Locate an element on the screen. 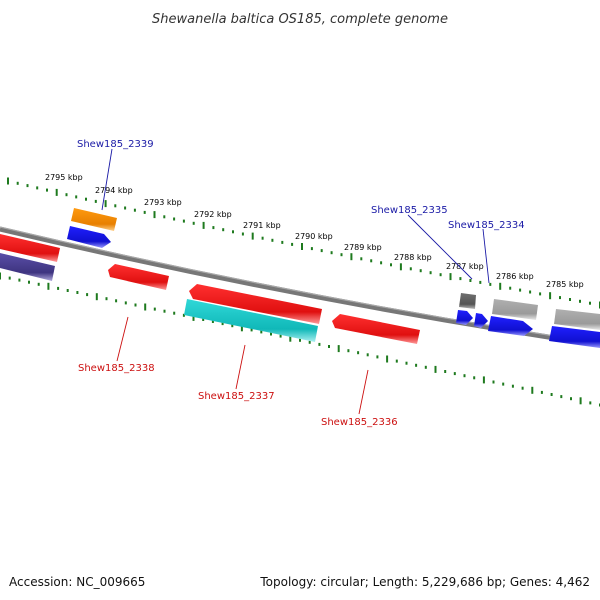  gene-darkgray-small is located at coordinates (467, 301).